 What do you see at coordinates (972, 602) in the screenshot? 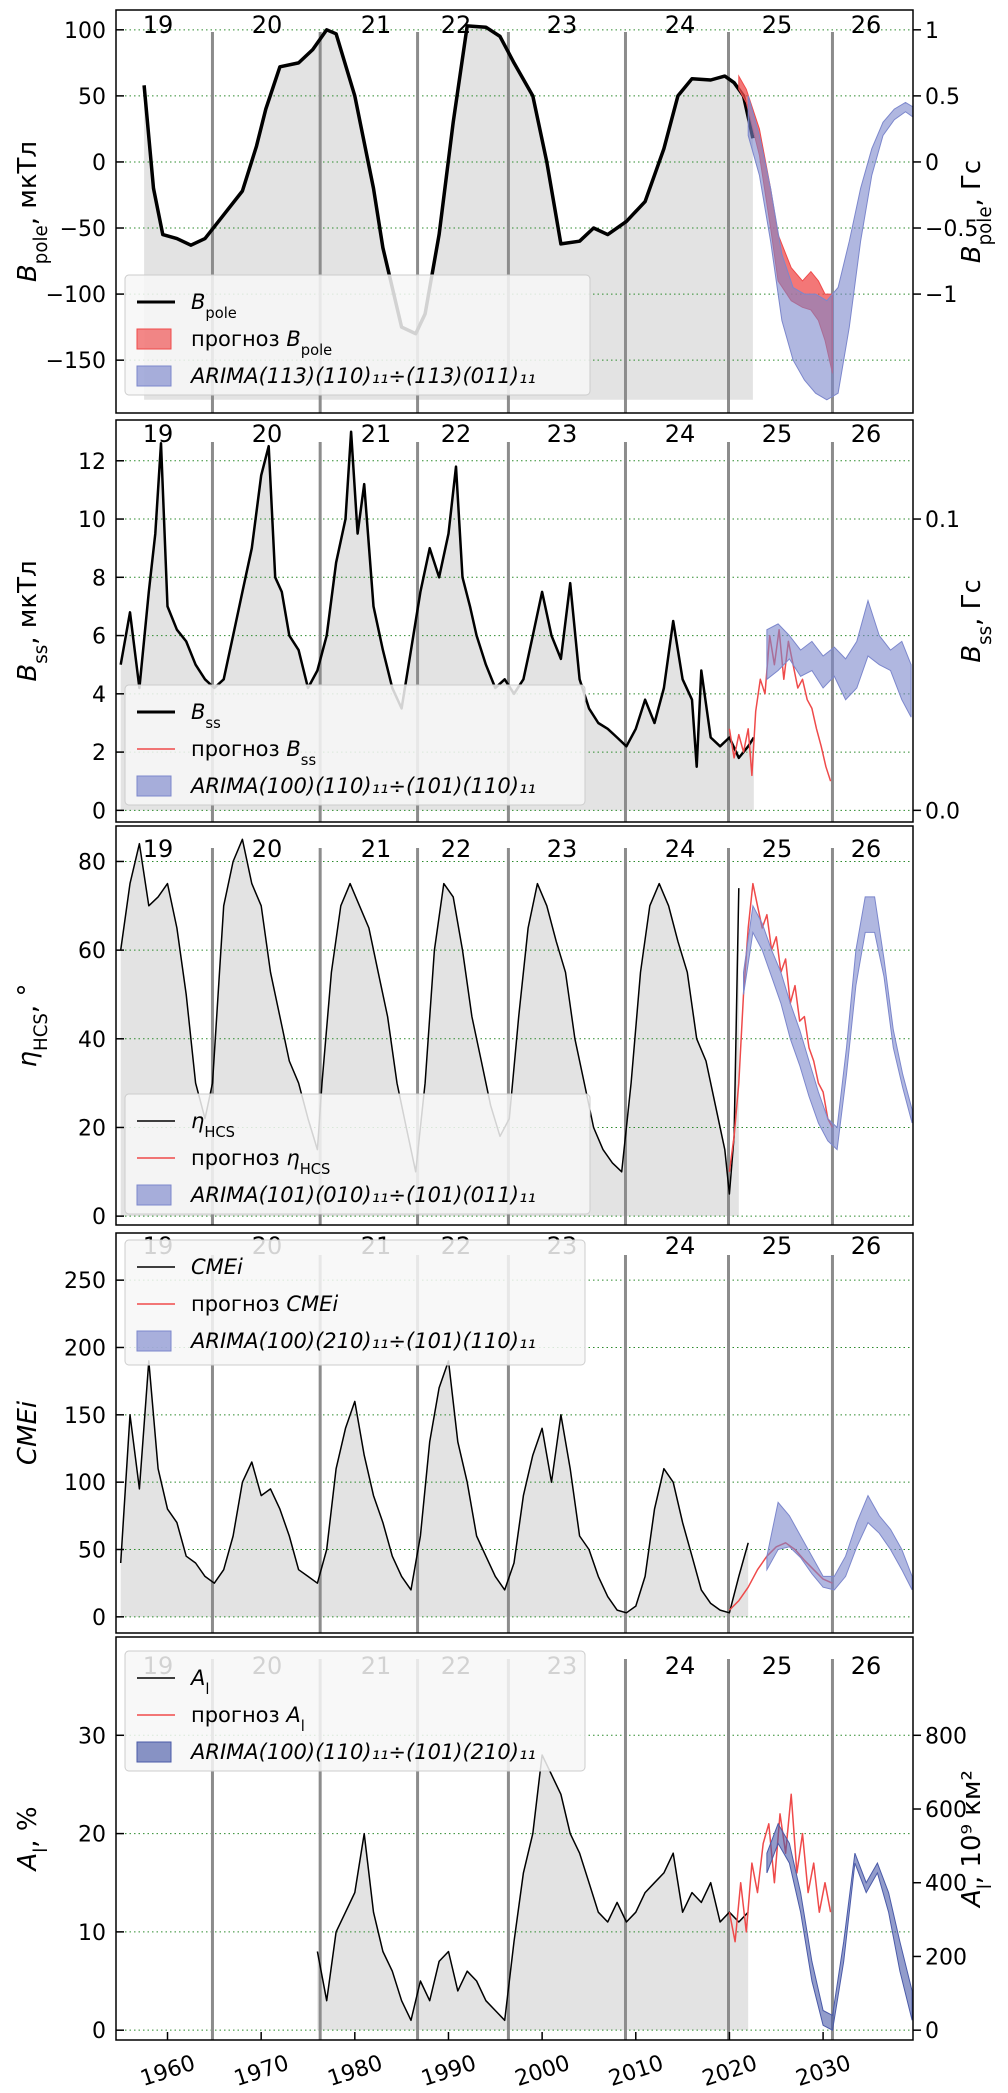
I see `bss-ylabel-right-unit: , Гс` at bounding box center [972, 602].